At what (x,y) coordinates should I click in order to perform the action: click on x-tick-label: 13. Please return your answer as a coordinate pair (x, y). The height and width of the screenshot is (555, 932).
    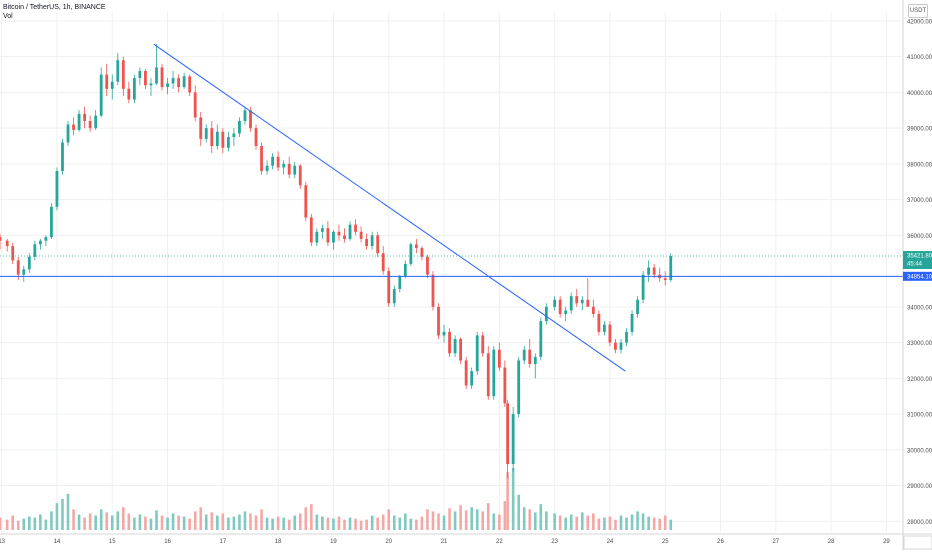
    Looking at the image, I should click on (3, 542).